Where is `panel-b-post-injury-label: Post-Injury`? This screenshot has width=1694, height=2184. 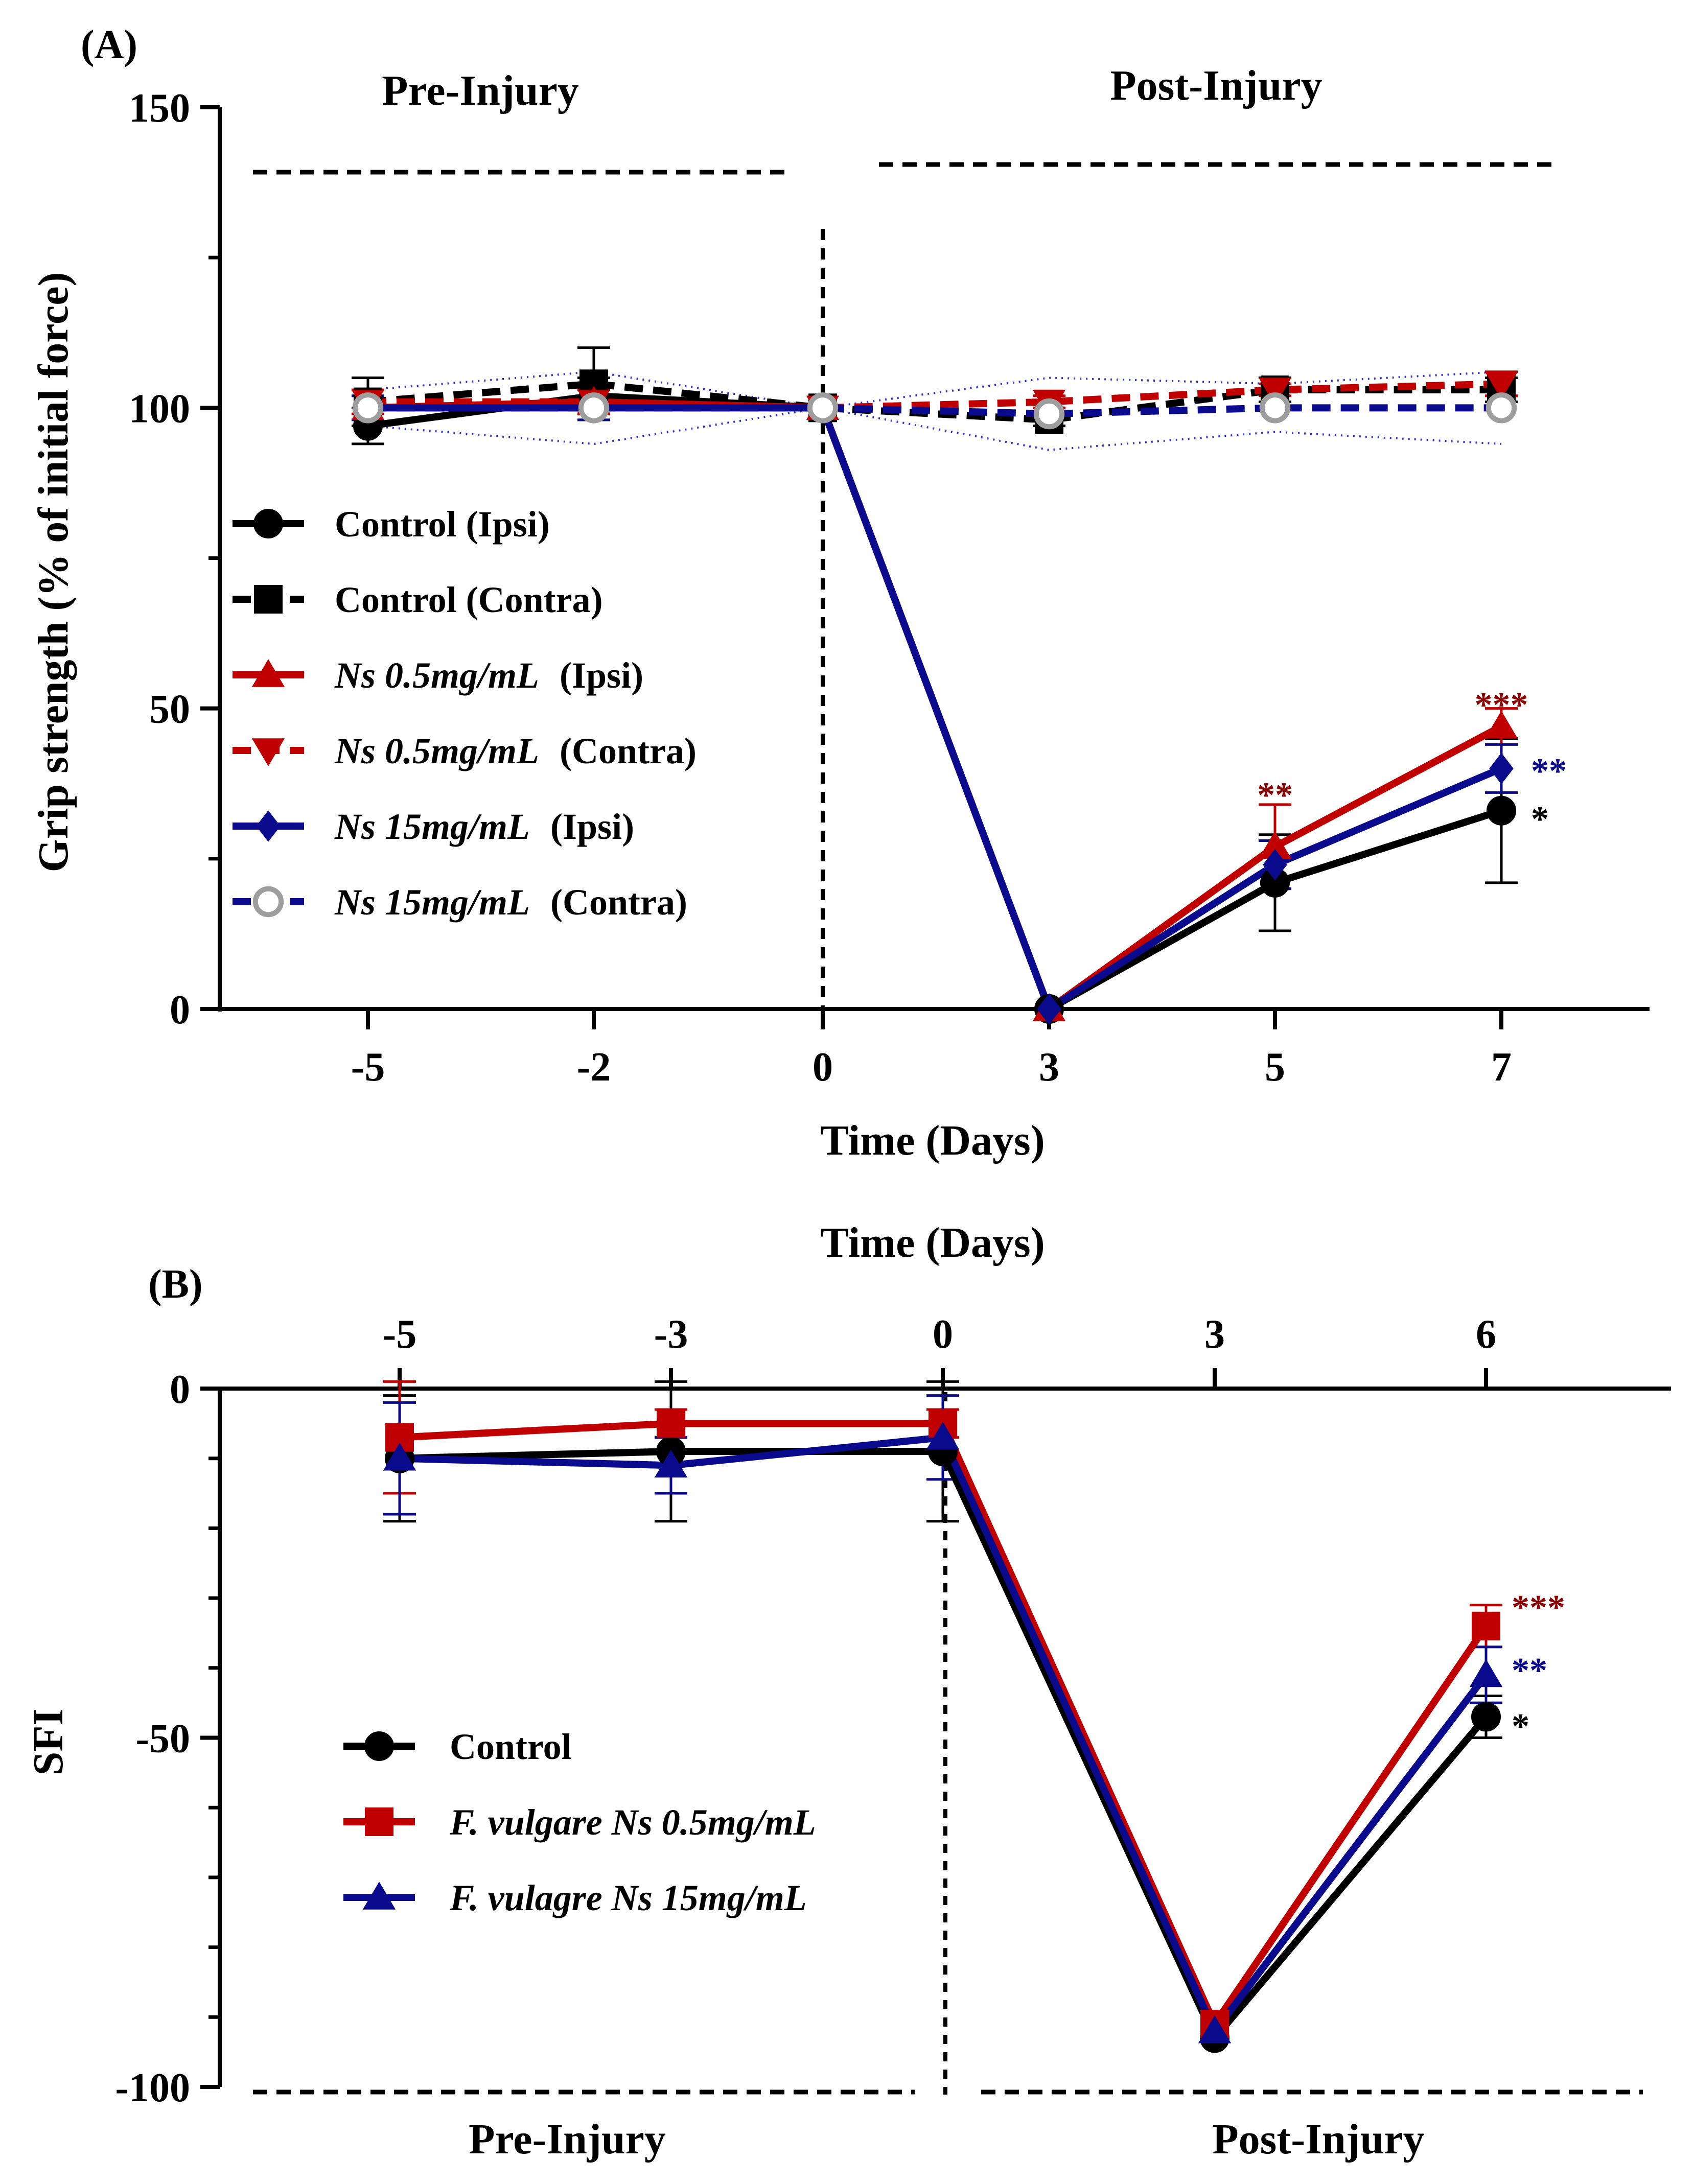 panel-b-post-injury-label: Post-Injury is located at coordinates (1318, 2139).